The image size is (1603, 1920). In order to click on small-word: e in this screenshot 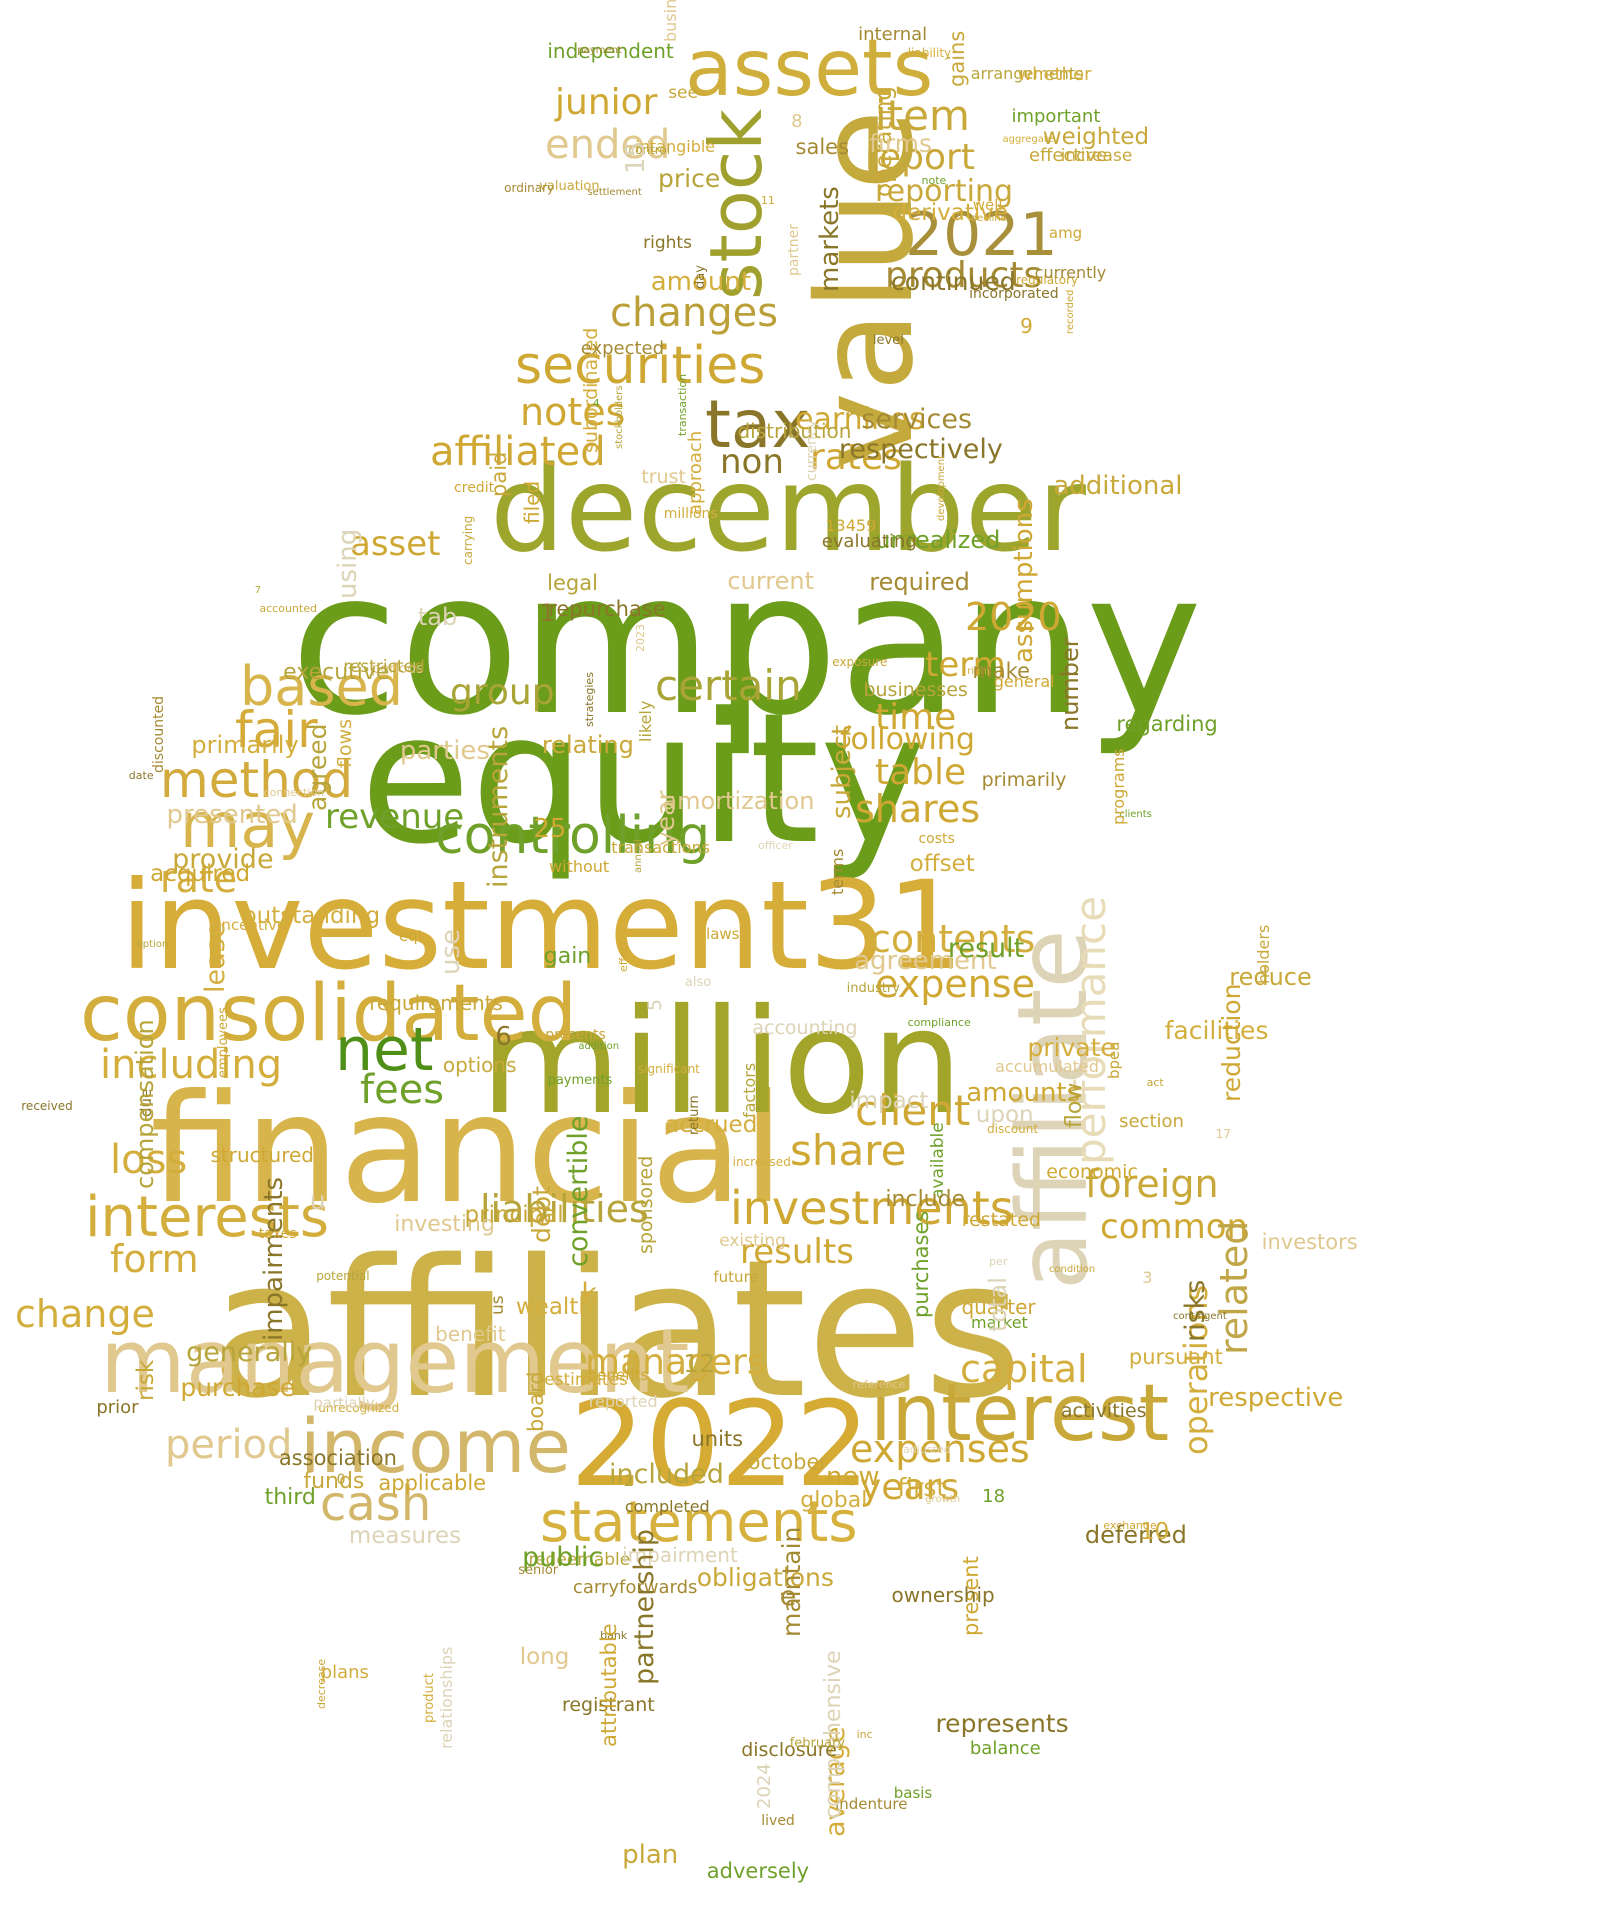, I will do `click(788, 1596)`.